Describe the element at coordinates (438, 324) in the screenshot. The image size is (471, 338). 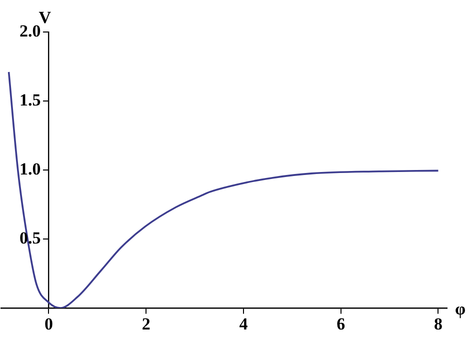
I see `x-tick-label: 8` at that location.